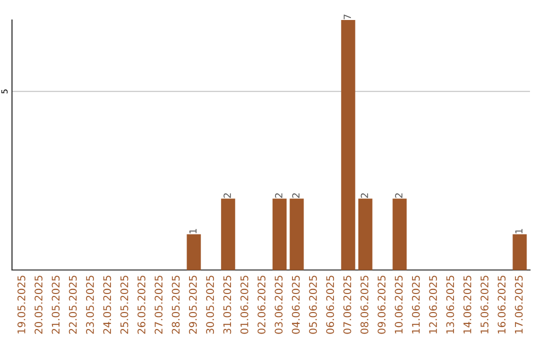 The image size is (540, 340). I want to click on x-tick-label: 08.06.2025, so click(364, 305).